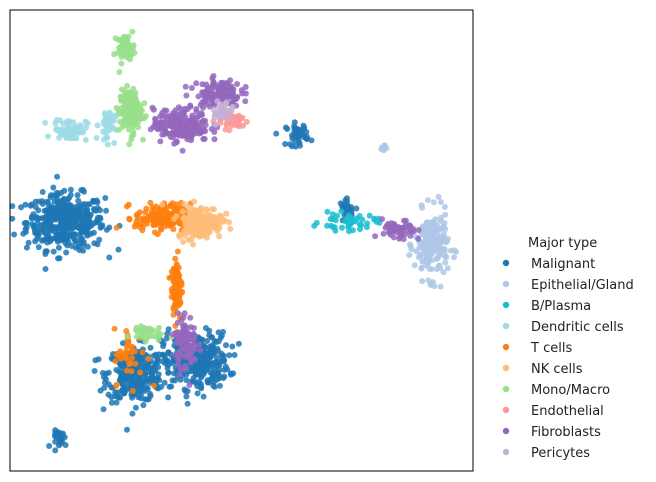 Image resolution: width=656 pixels, height=482 pixels. Describe the element at coordinates (567, 411) in the screenshot. I see `legend-label: Endothelial` at that location.